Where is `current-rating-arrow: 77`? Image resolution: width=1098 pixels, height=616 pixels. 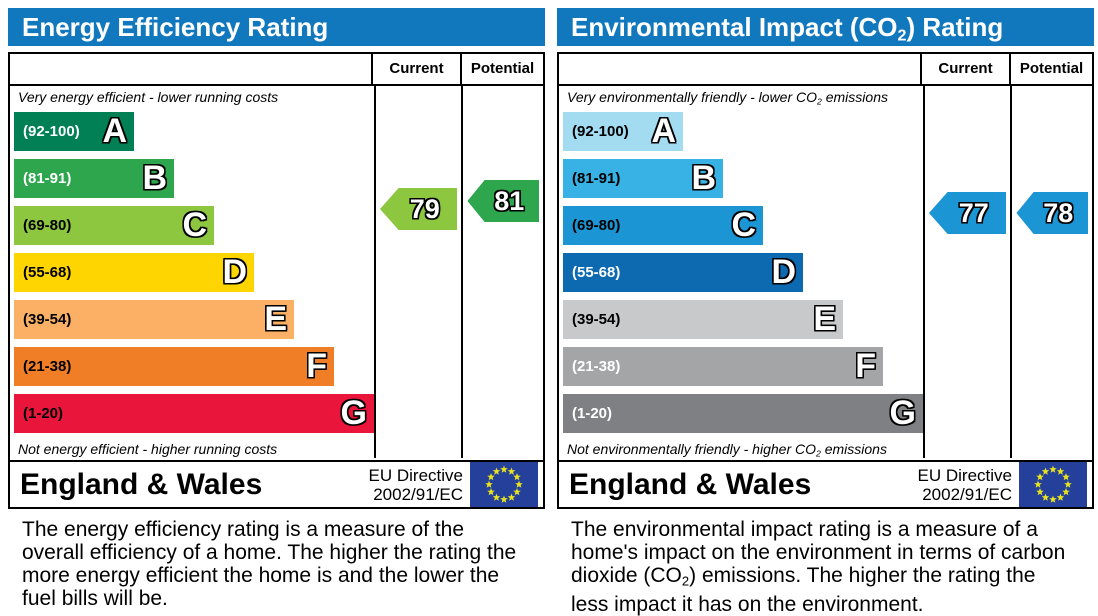 current-rating-arrow: 77 is located at coordinates (968, 213).